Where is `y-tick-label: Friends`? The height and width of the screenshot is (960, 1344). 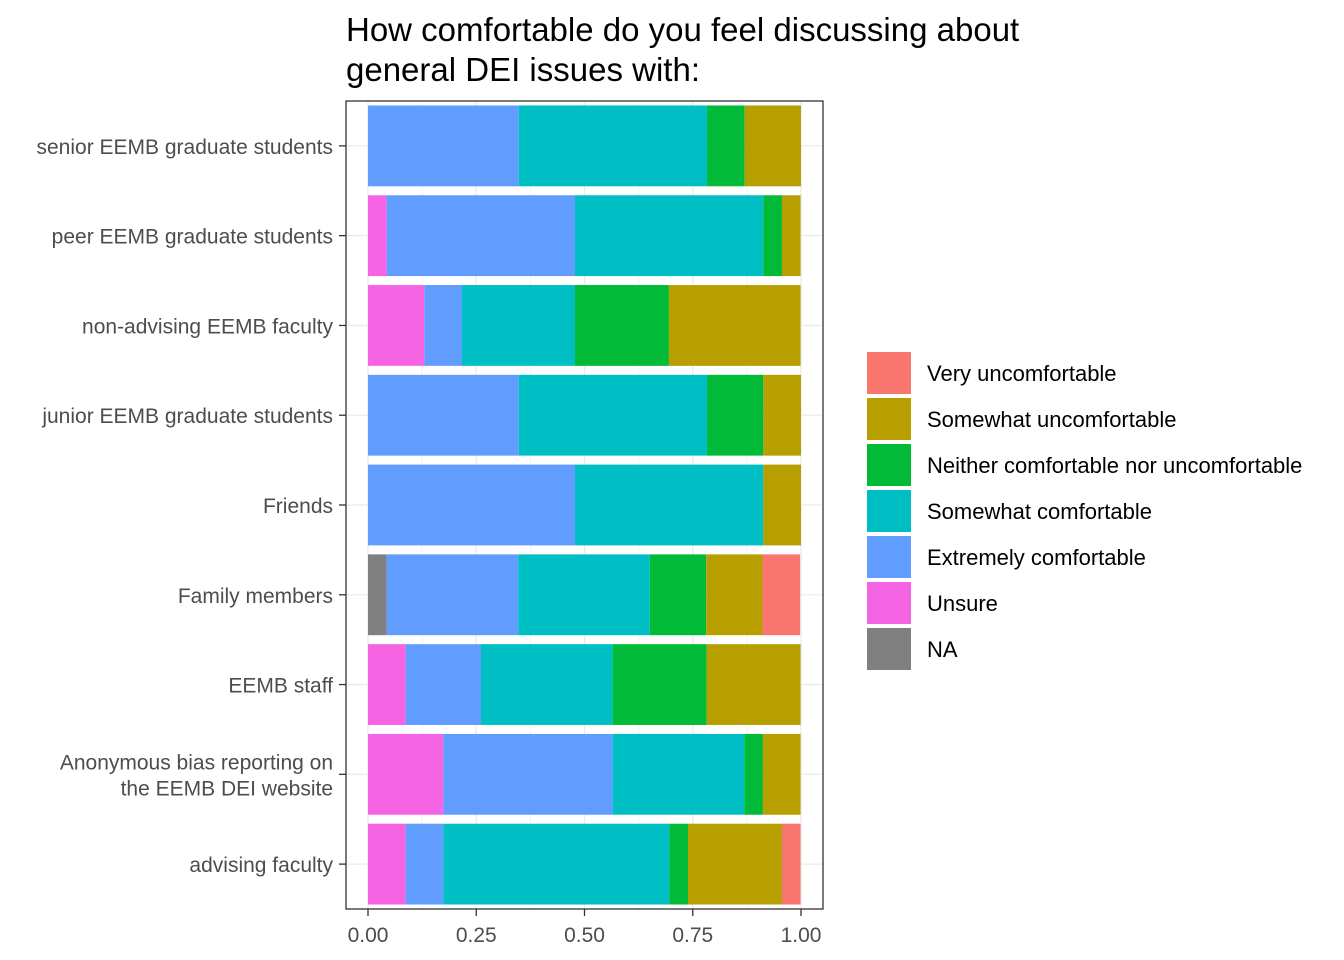 y-tick-label: Friends is located at coordinates (298, 506).